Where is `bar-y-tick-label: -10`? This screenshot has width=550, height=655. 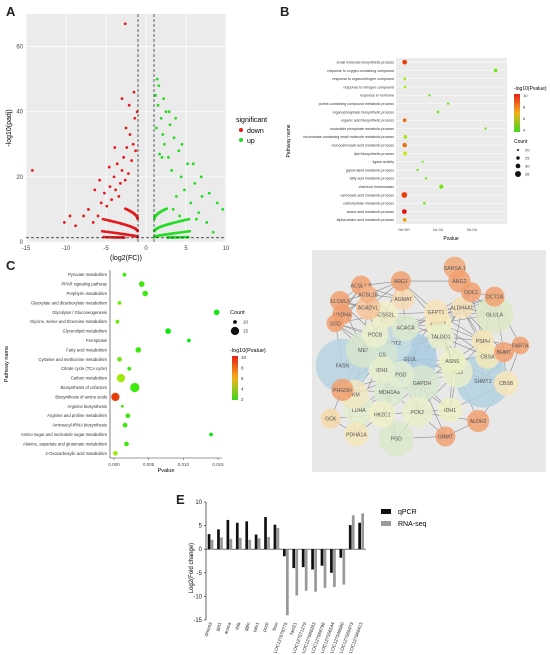 bar-y-tick-label: -10 is located at coordinates (197, 597).